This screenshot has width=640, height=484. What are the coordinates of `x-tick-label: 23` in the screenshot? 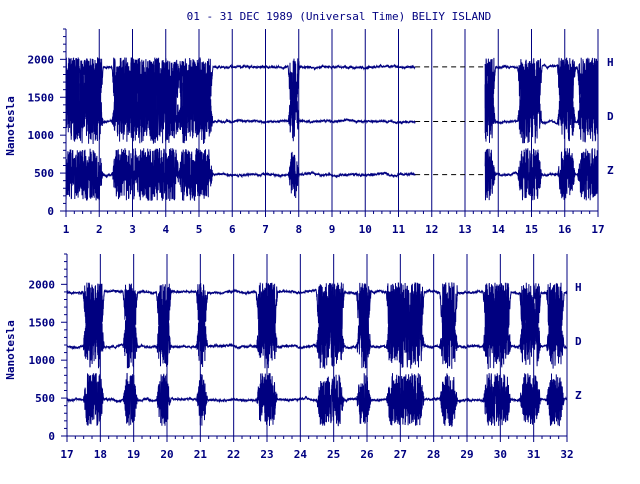 It's located at (266, 454).